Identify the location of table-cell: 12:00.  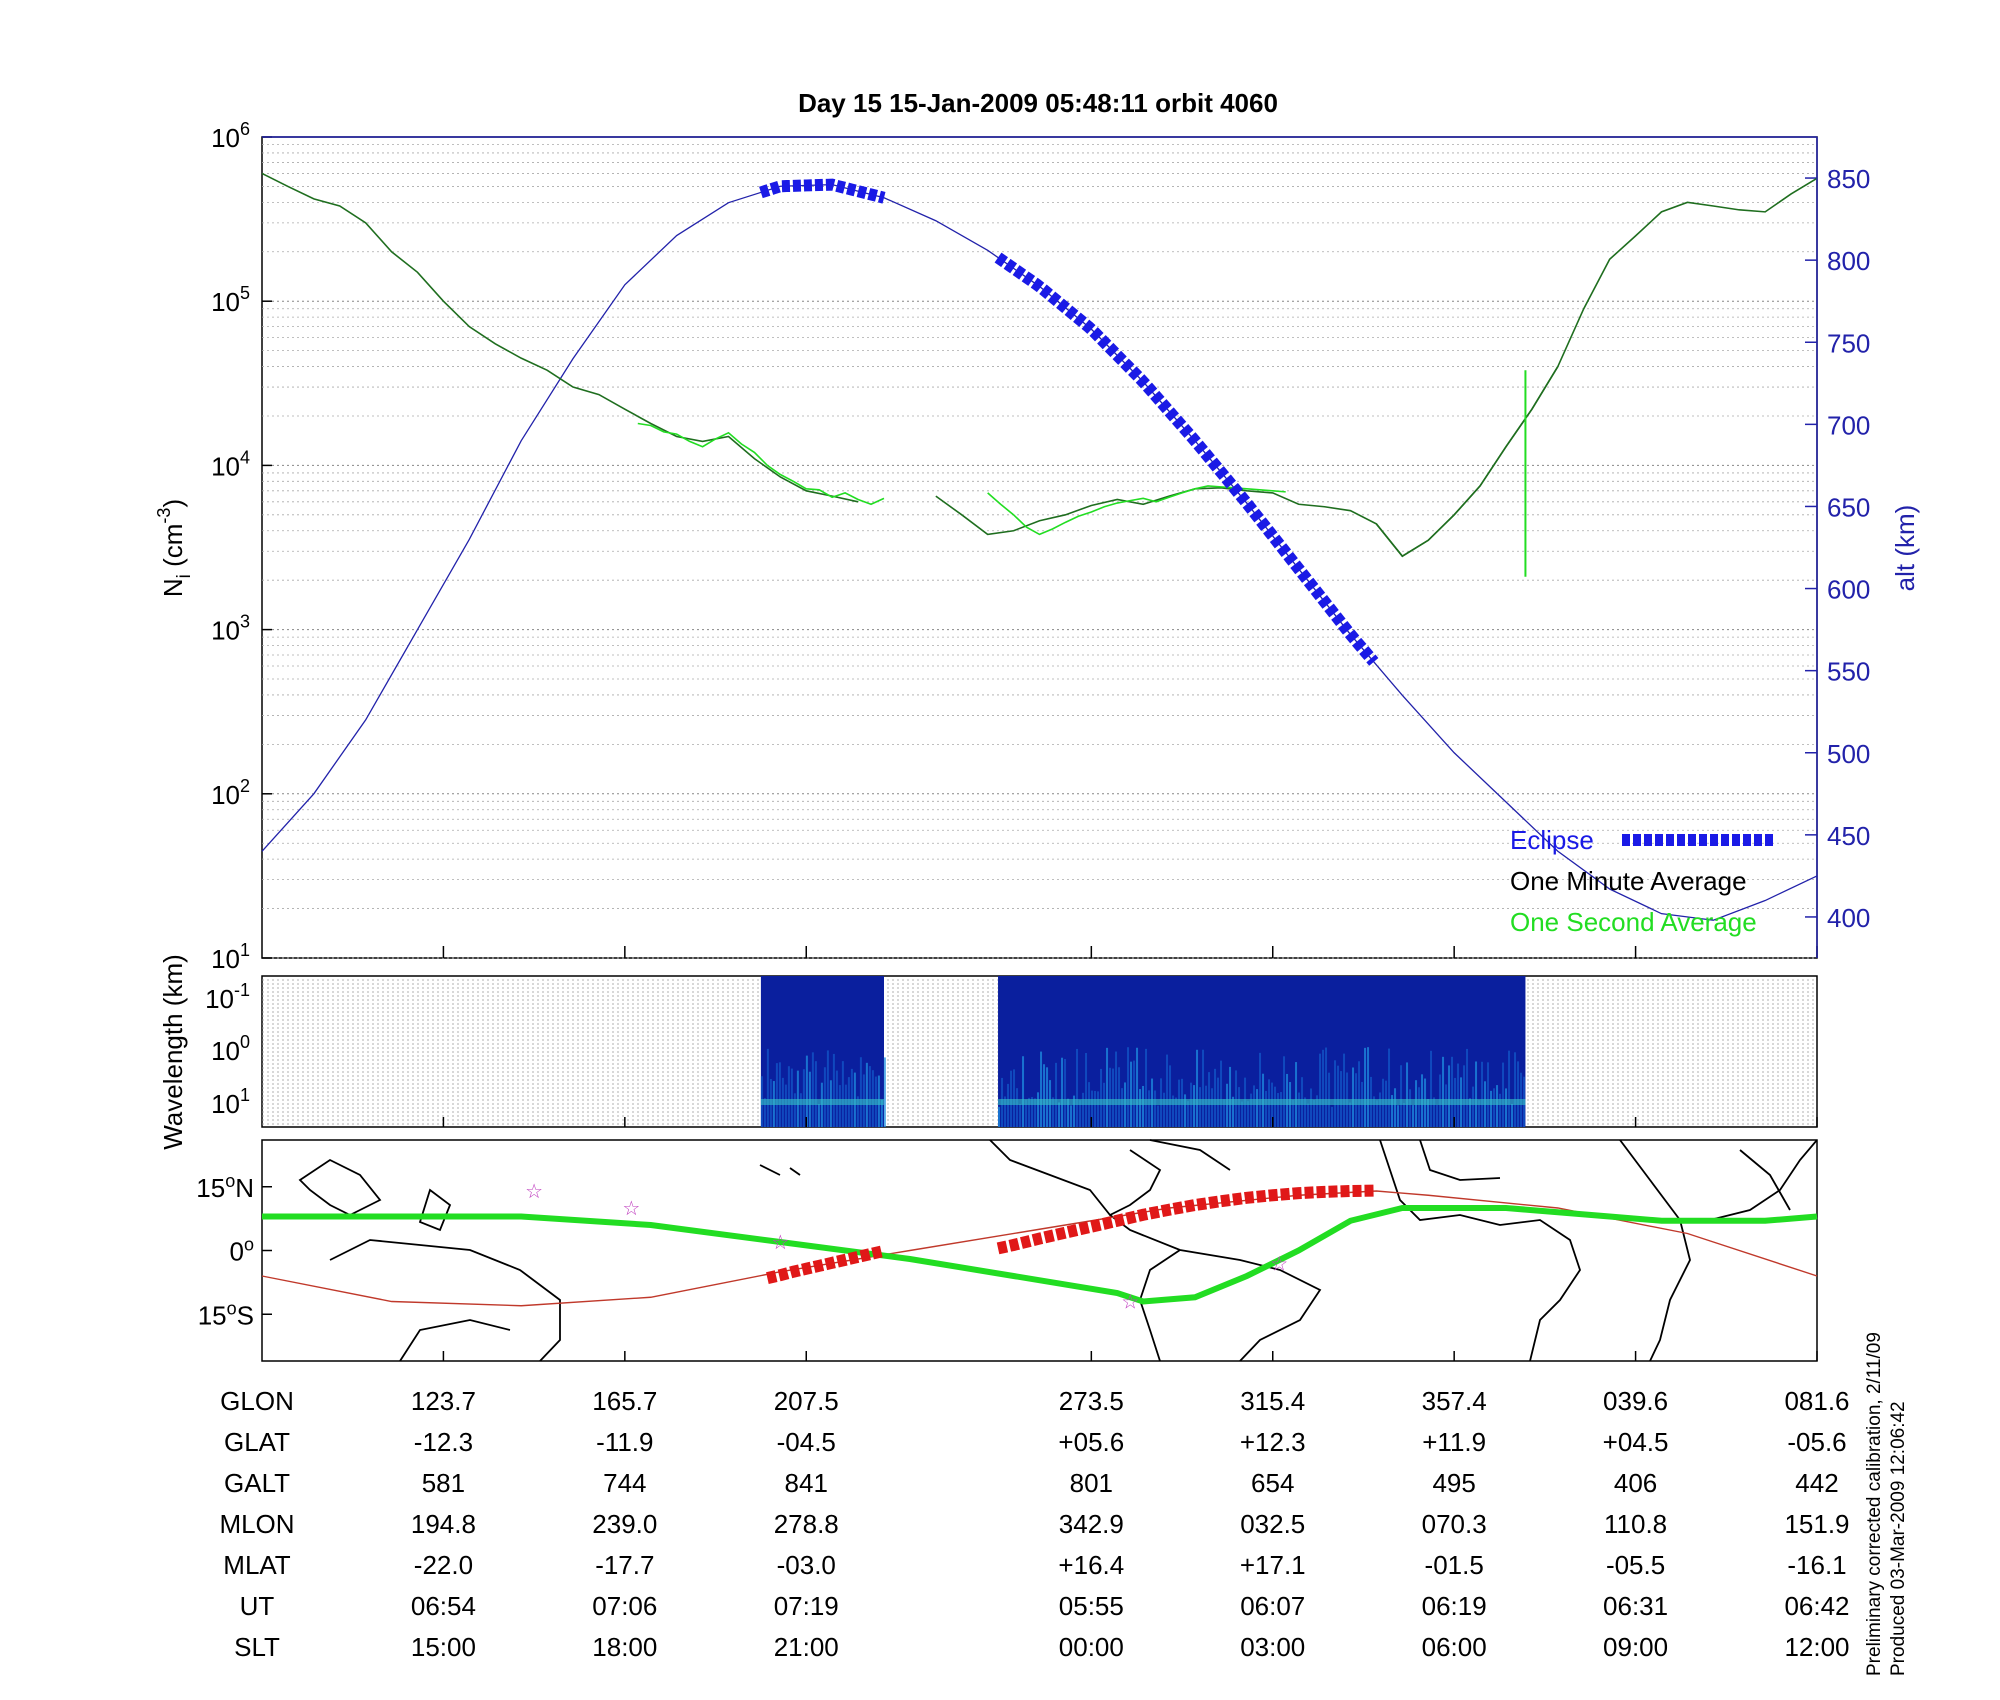
(1816, 1647).